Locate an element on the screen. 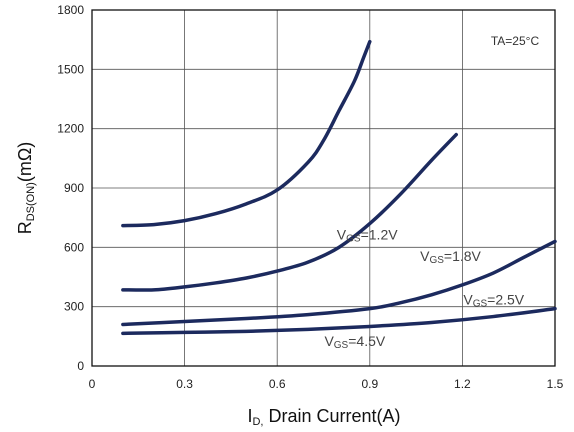 The width and height of the screenshot is (574, 432). y-tick-label: 1800 is located at coordinates (70, 10).